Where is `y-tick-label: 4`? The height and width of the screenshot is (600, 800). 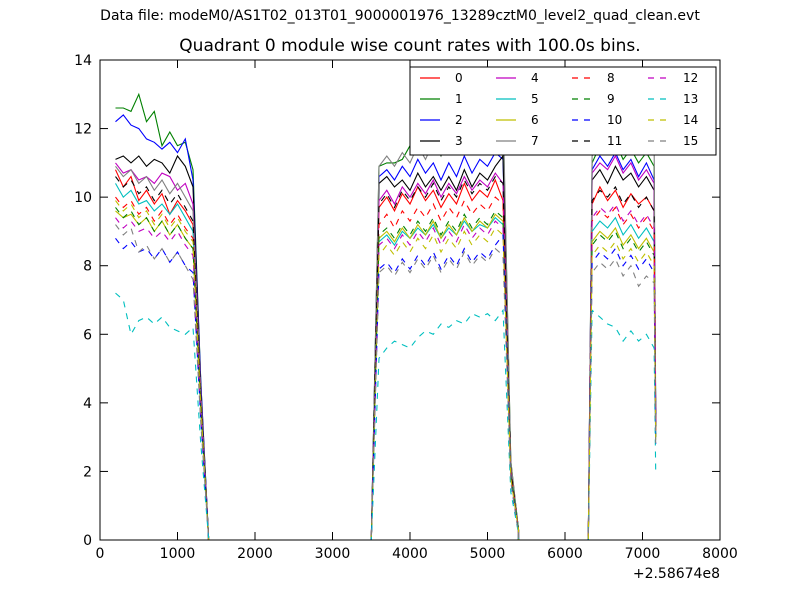 y-tick-label: 4 is located at coordinates (87, 404).